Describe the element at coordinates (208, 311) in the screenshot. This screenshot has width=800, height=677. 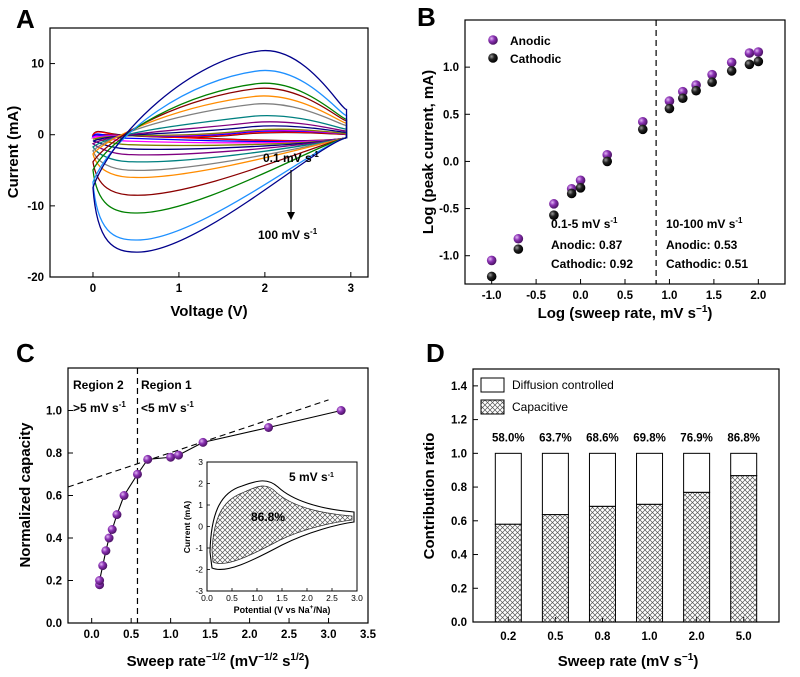
I see `panel-a-xlabel: Voltage (V)` at that location.